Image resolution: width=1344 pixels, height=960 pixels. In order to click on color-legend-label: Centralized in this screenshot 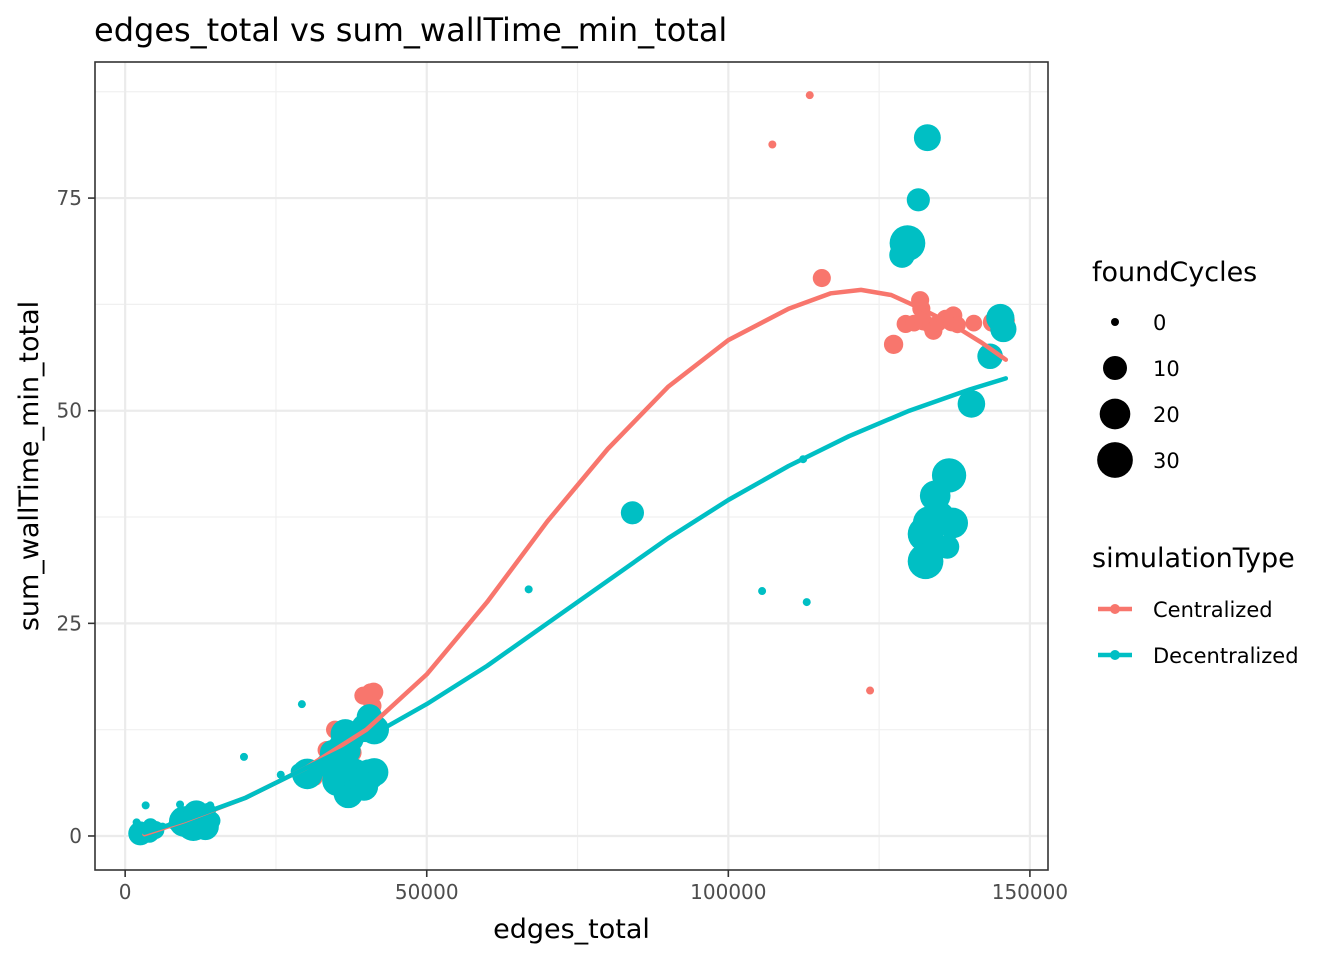, I will do `click(1213, 610)`.